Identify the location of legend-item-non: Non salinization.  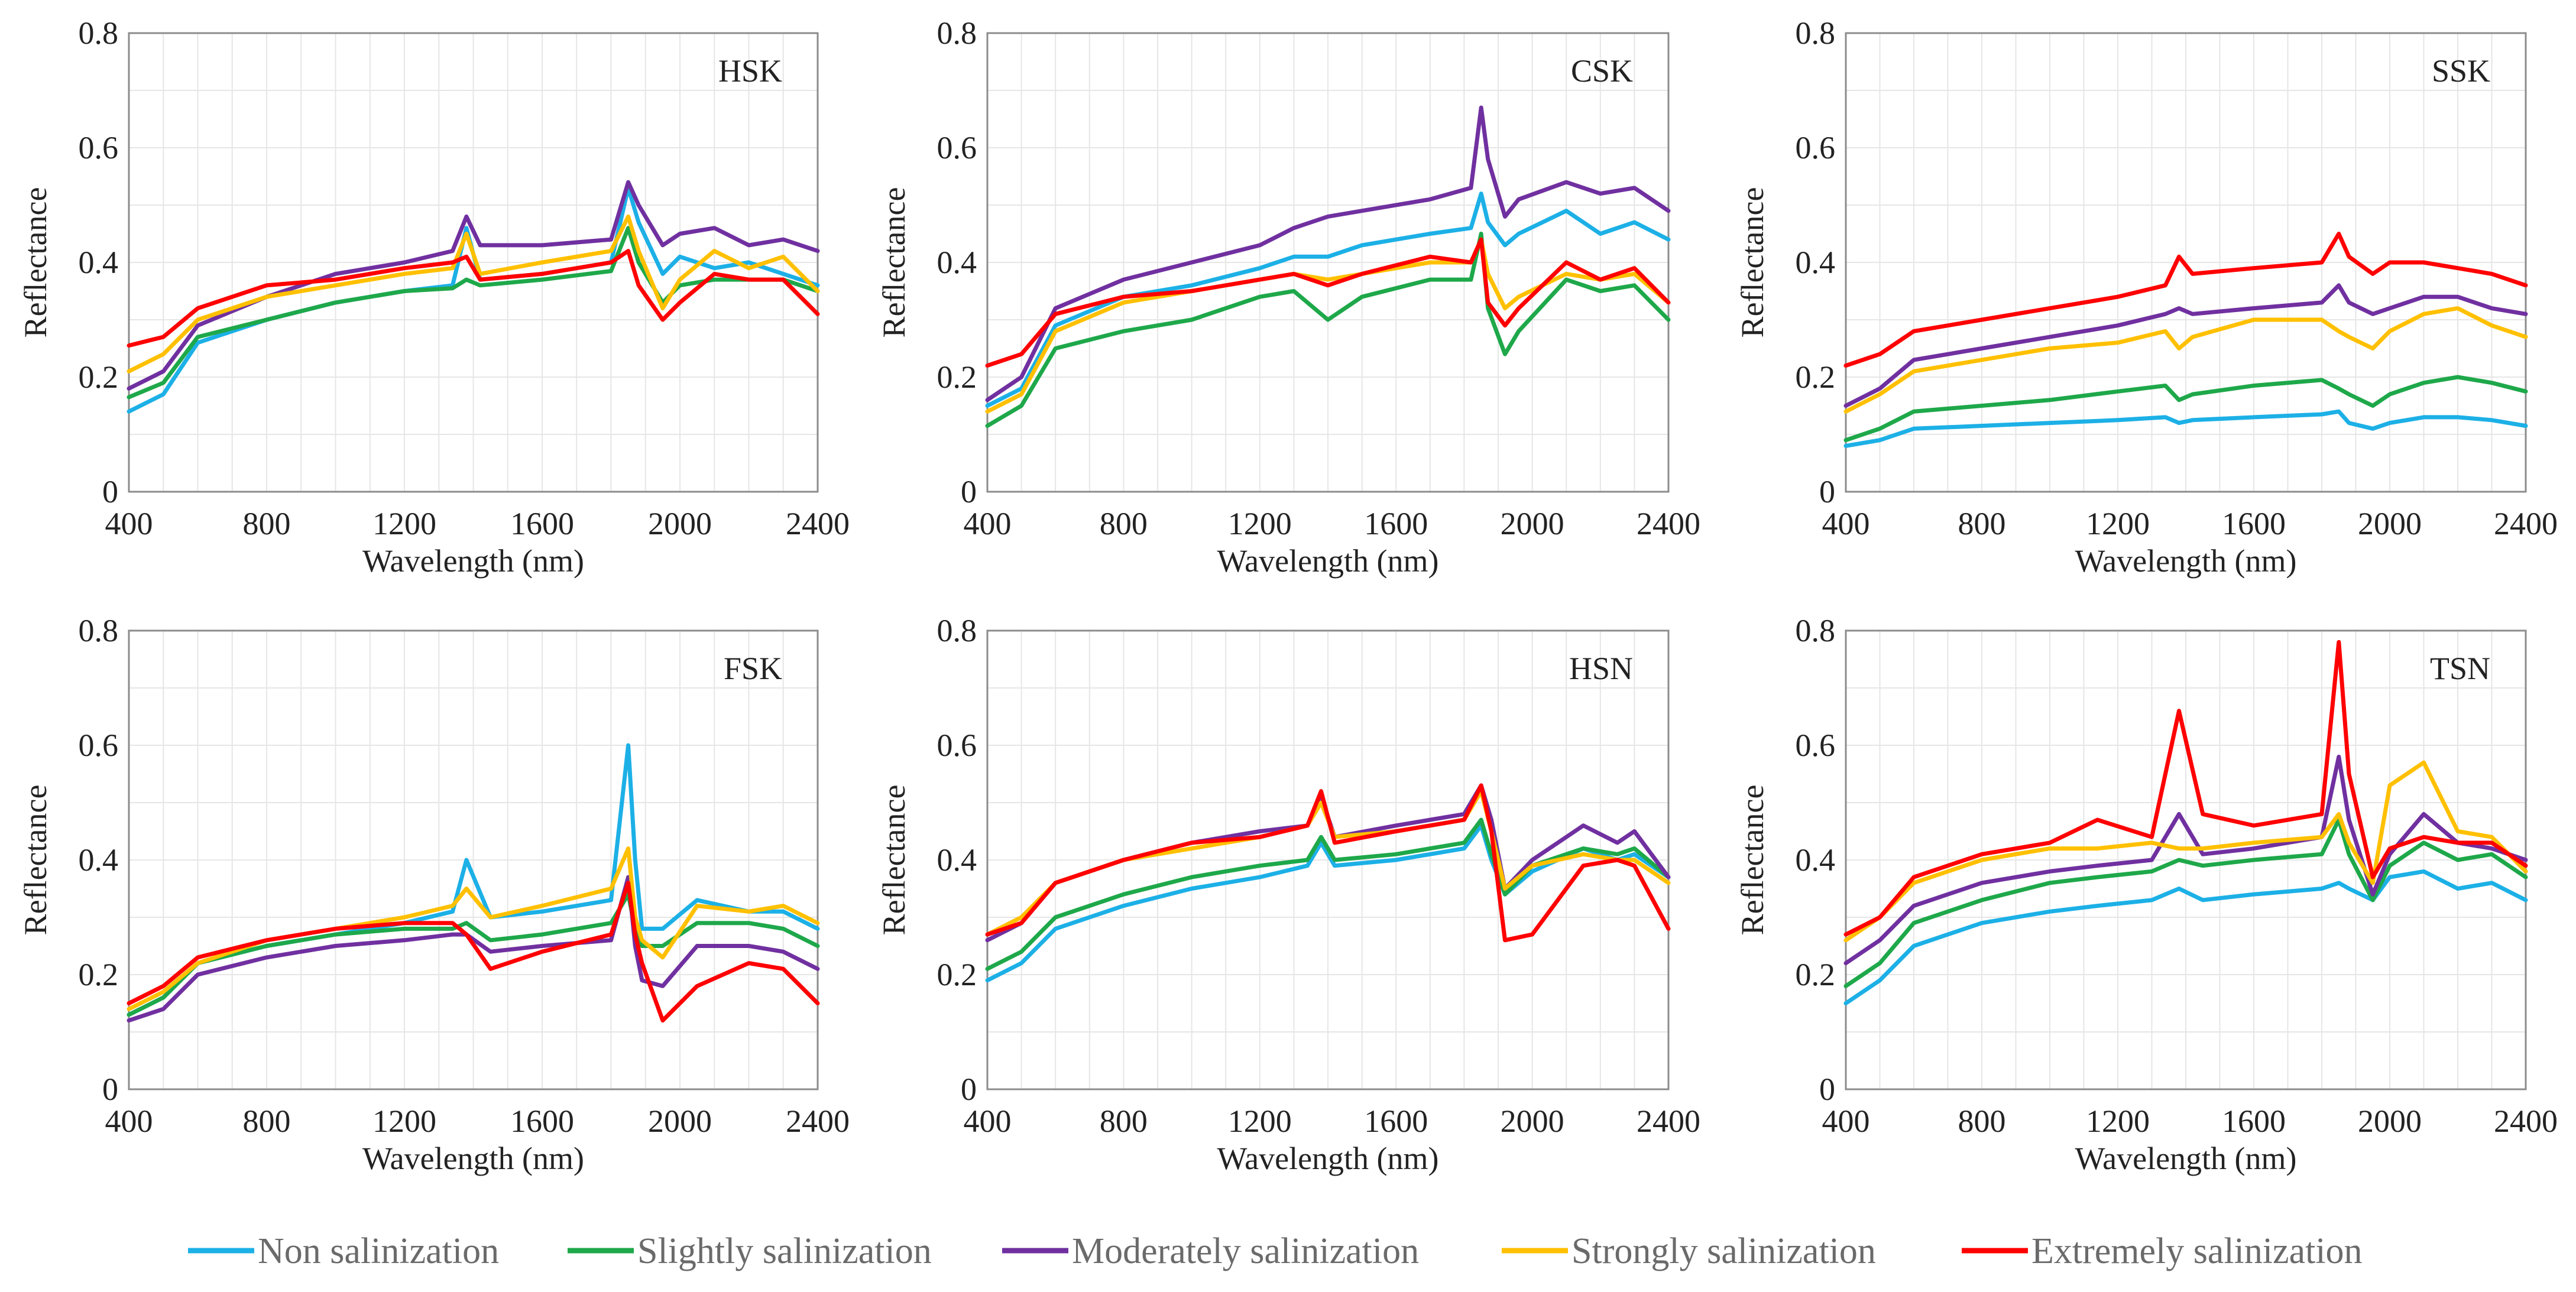
(343, 1251).